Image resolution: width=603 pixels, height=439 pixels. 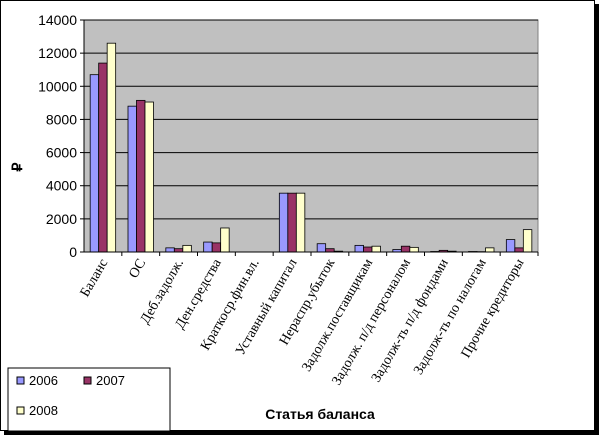 I want to click on legend-label-2008: 2008, so click(x=43, y=410).